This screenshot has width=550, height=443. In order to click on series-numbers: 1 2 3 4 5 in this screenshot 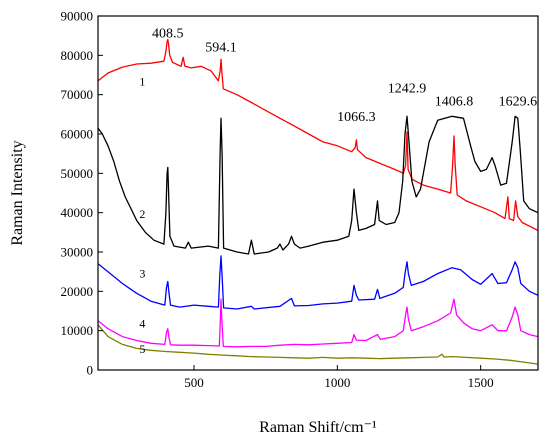, I will do `click(142, 215)`.